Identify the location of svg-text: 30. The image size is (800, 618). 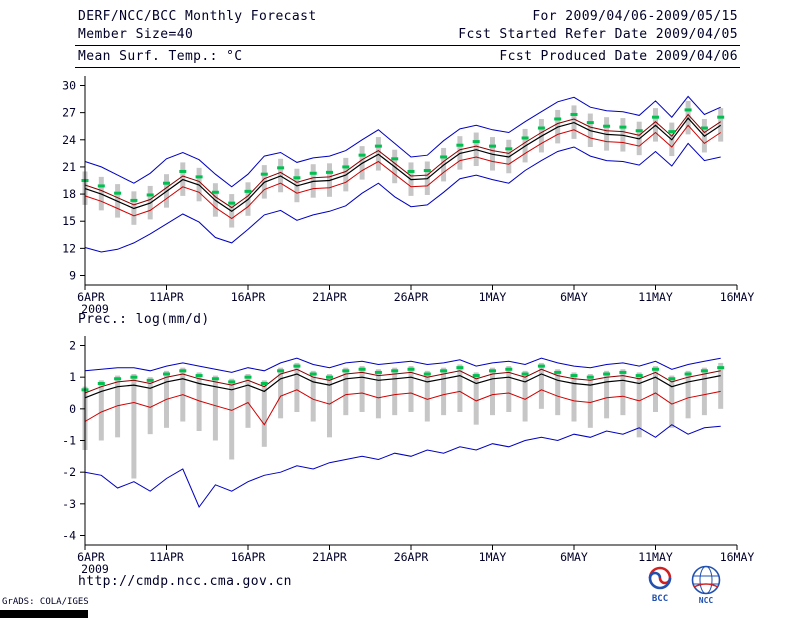
(69, 86).